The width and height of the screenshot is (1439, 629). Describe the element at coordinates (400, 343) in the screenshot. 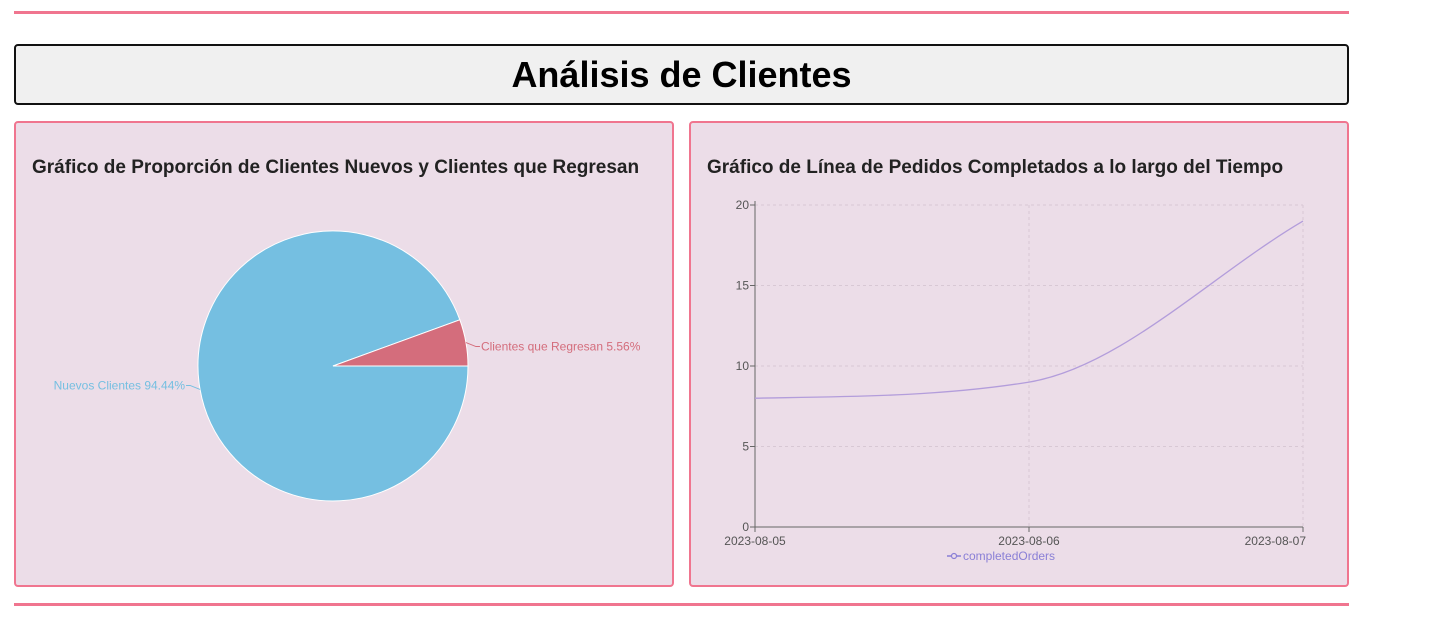

I see `pie-slice` at that location.